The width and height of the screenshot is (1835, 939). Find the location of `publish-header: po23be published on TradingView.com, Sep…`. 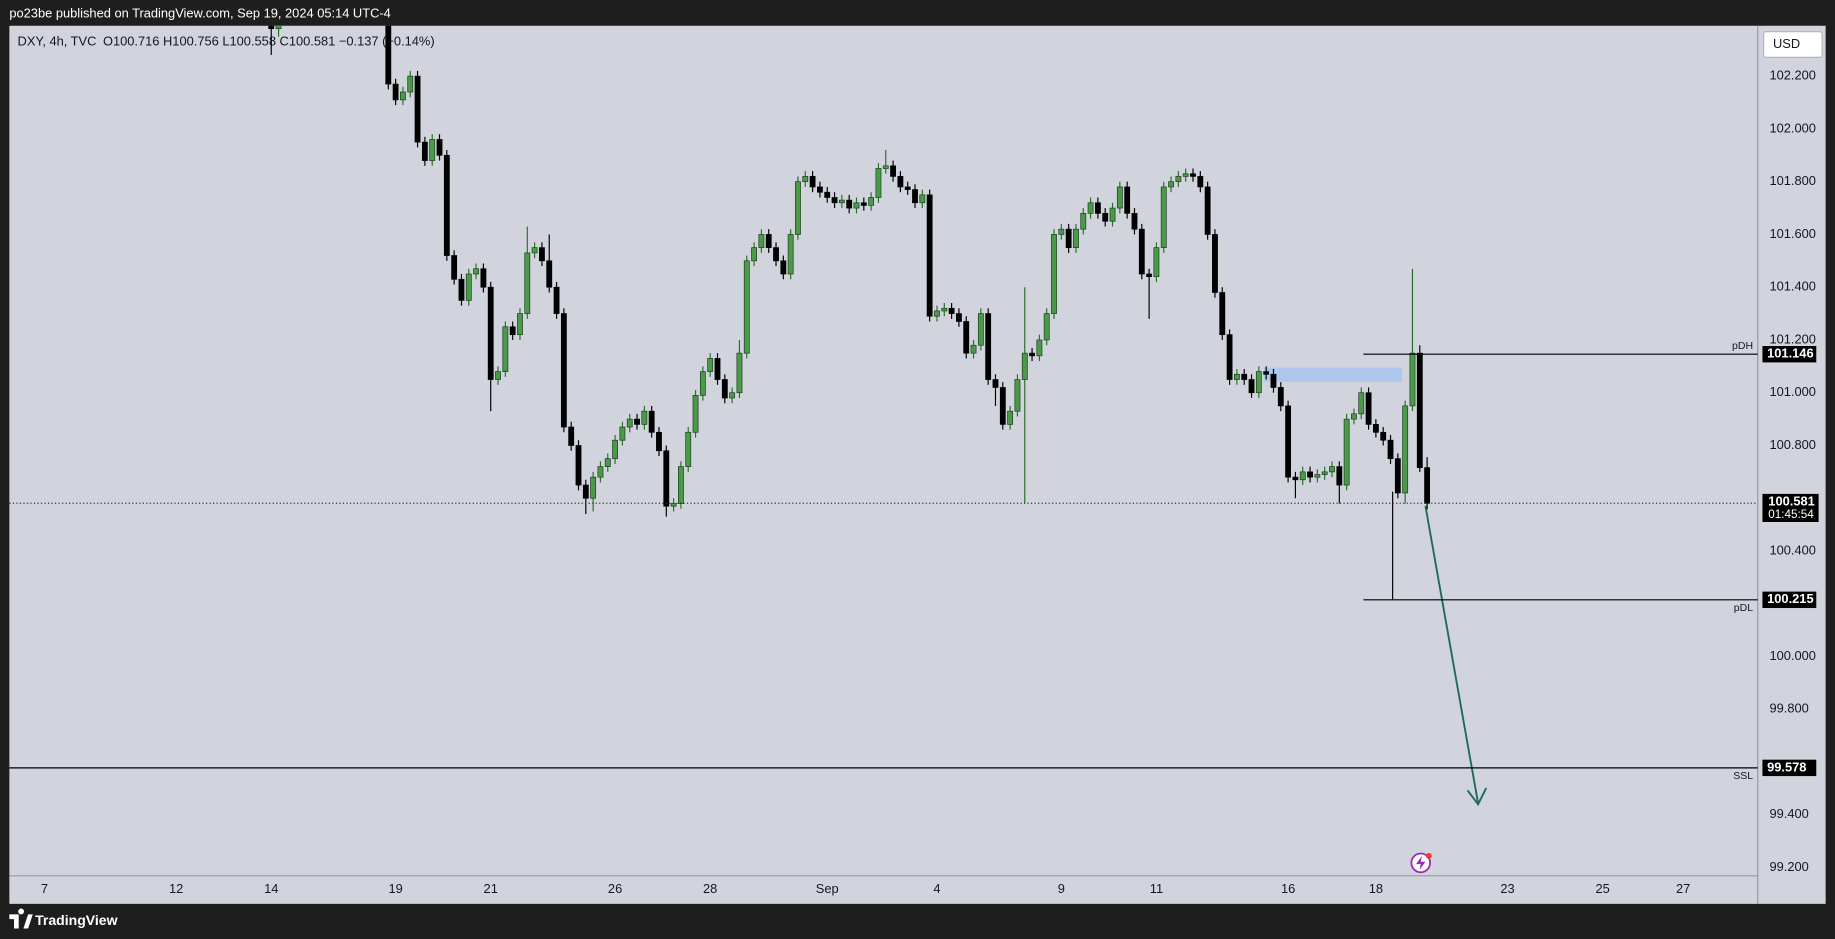

publish-header: po23be published on TradingView.com, Sep… is located at coordinates (199, 12).